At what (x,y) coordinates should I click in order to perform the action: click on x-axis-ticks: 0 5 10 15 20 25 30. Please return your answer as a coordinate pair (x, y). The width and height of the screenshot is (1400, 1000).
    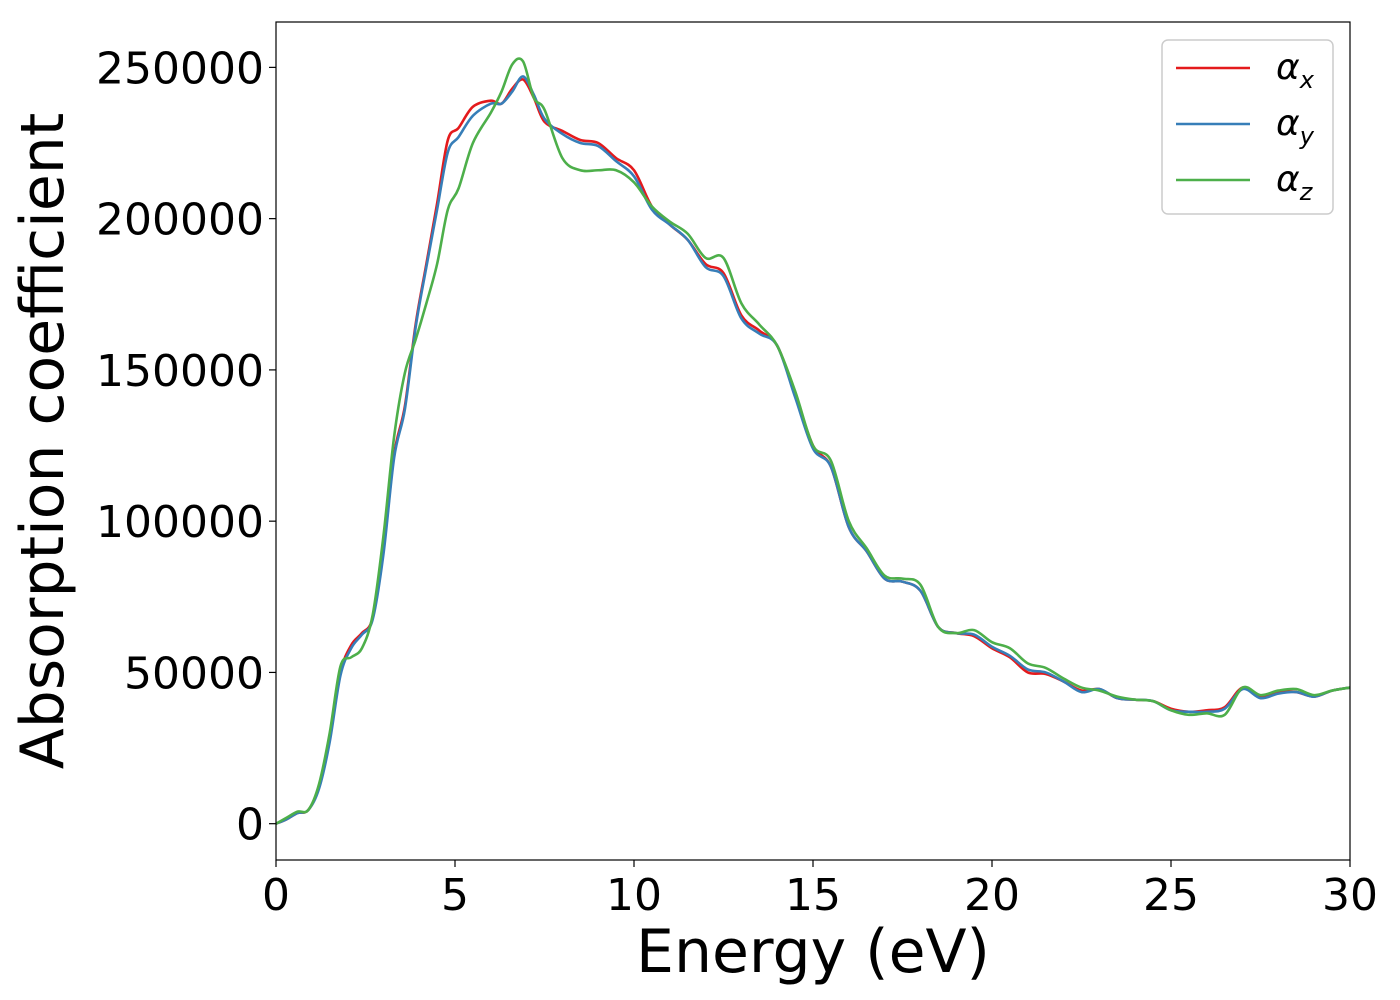
    Looking at the image, I should click on (820, 890).